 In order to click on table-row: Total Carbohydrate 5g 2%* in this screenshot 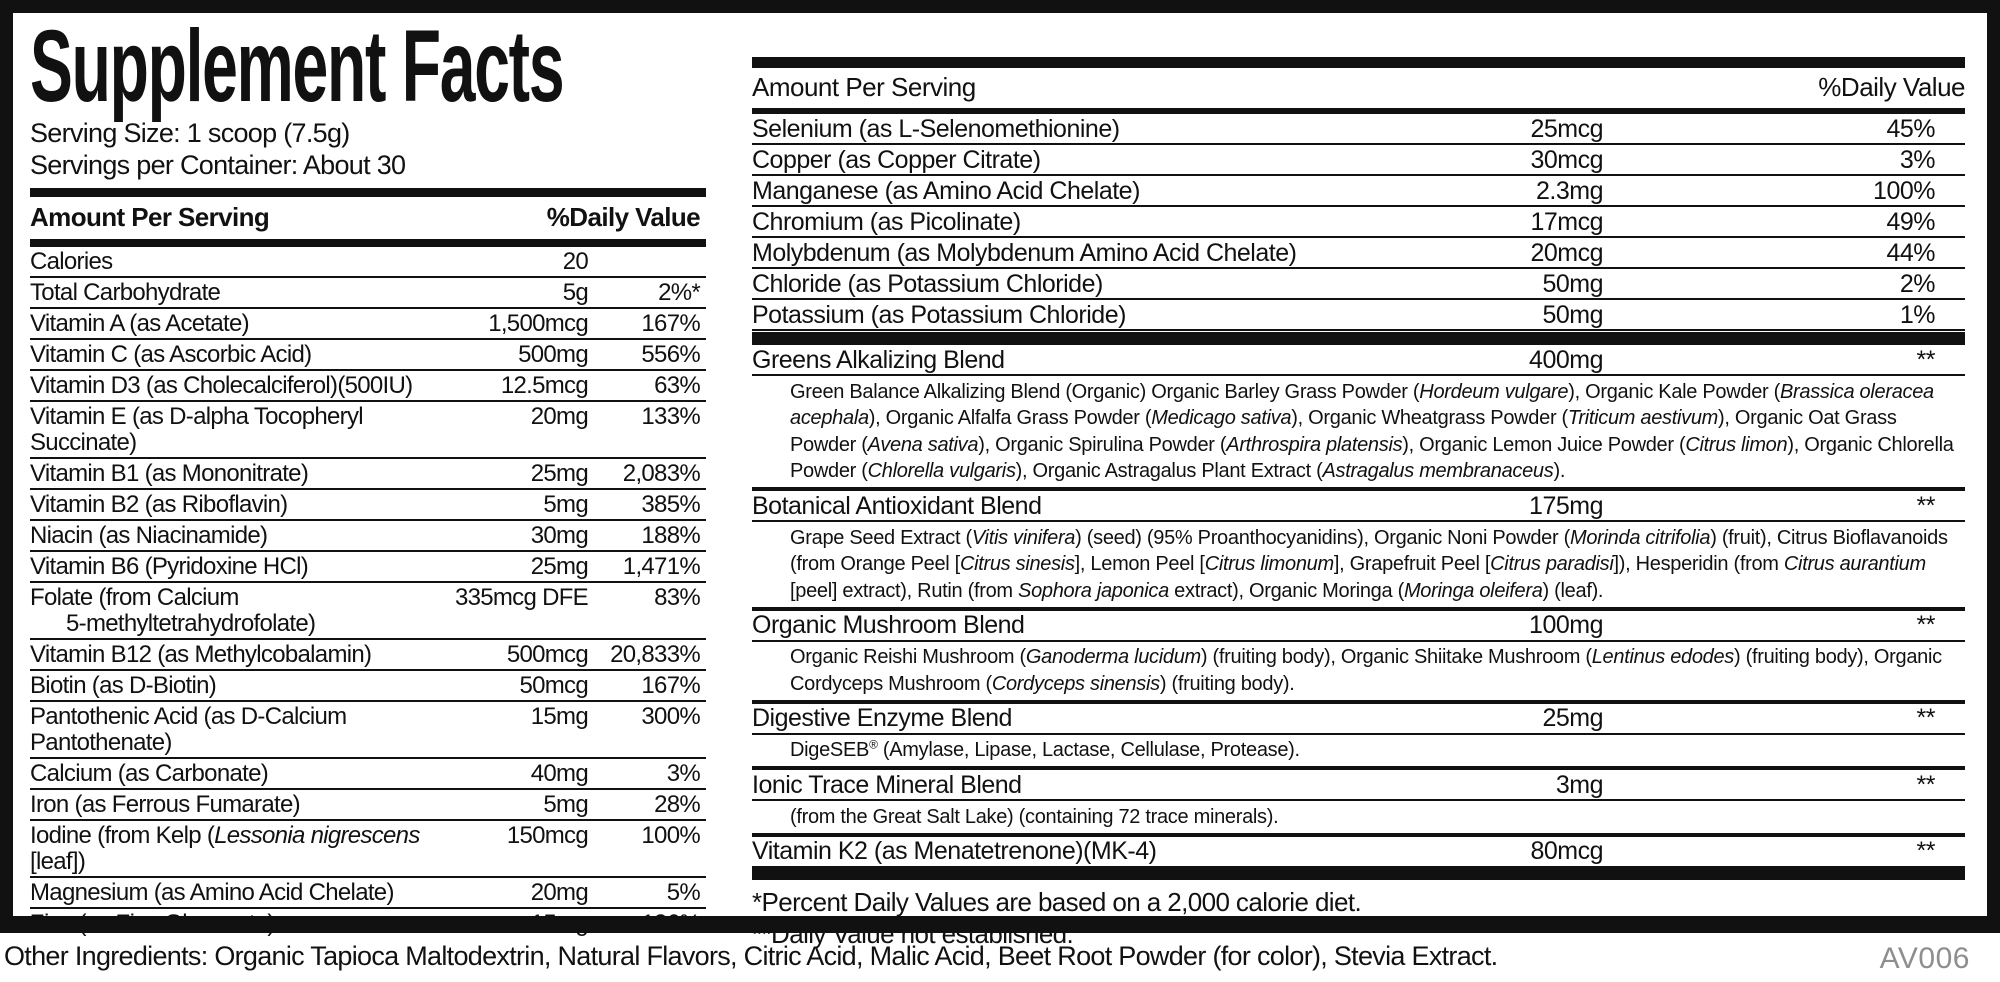, I will do `click(368, 293)`.